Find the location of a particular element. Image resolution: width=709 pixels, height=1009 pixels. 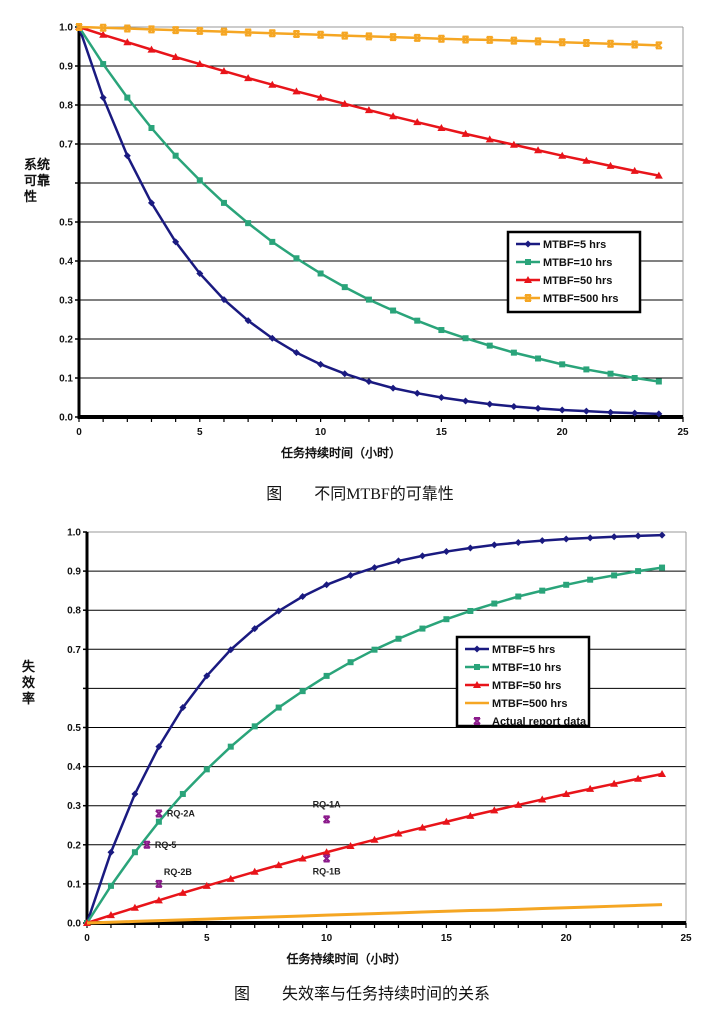

legend-entry: MTBF=50 hrs is located at coordinates (564, 281).